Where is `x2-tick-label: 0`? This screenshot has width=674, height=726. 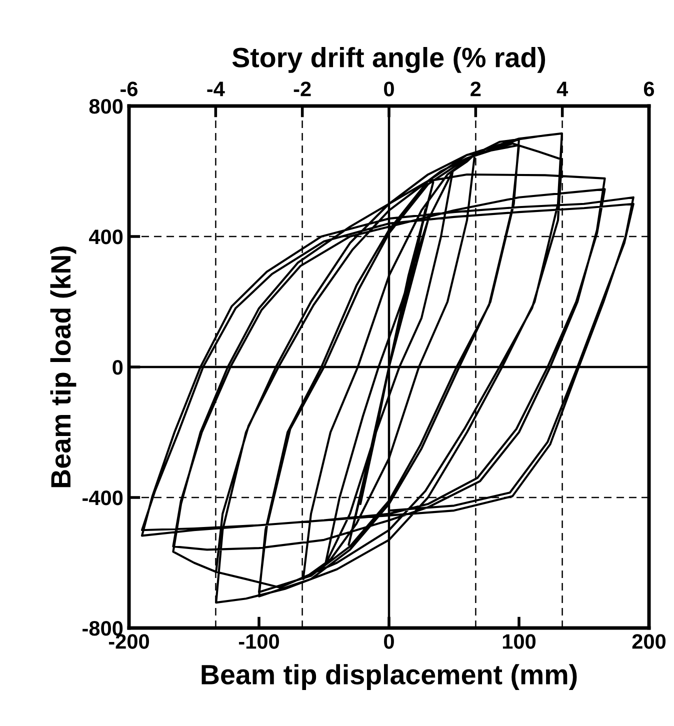 x2-tick-label: 0 is located at coordinates (389, 89).